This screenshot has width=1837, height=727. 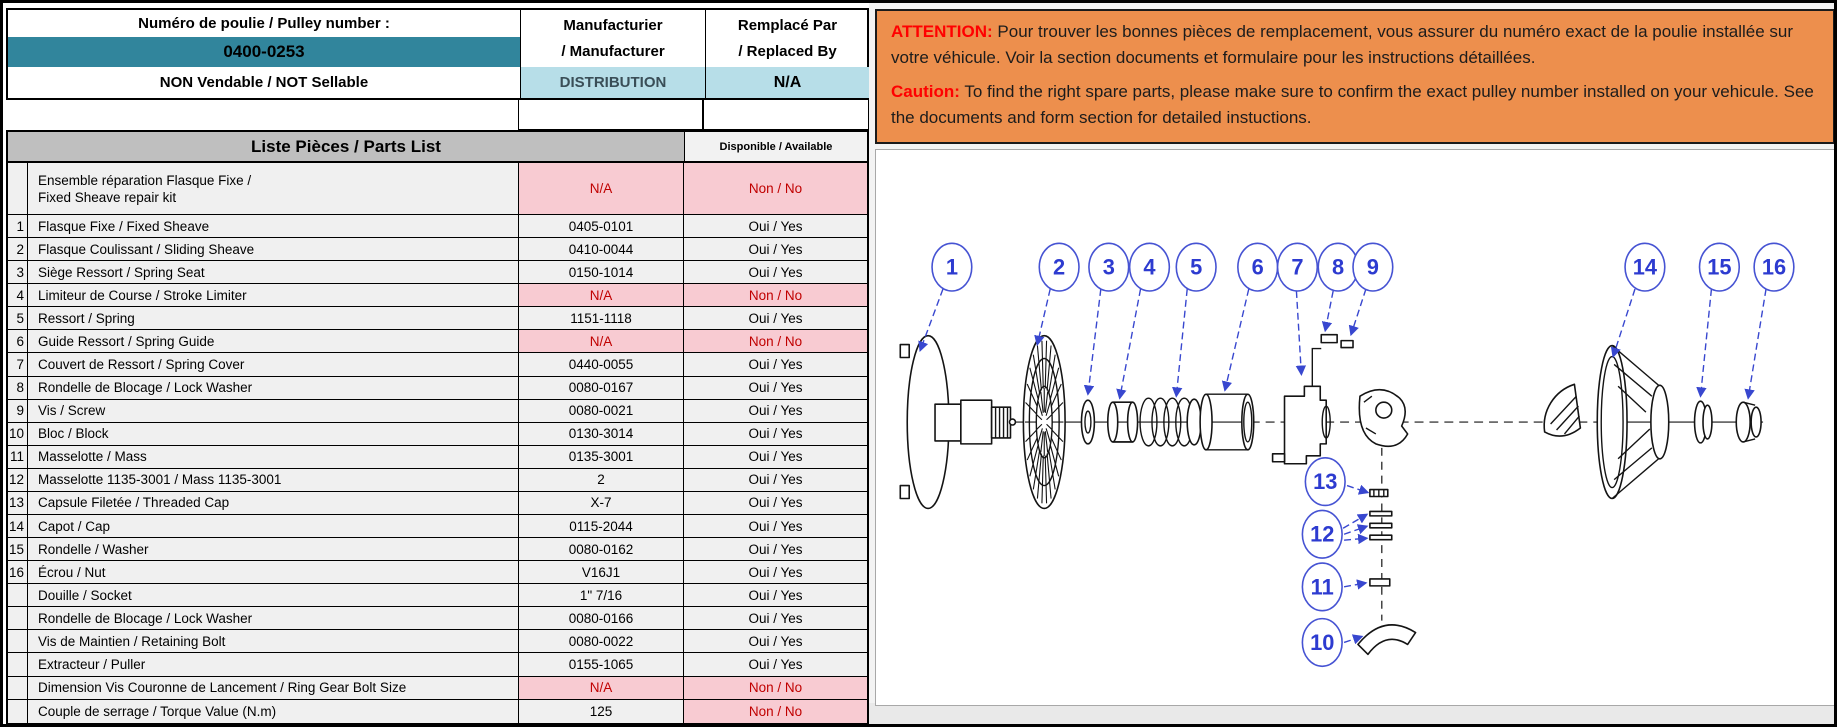 What do you see at coordinates (18, 503) in the screenshot?
I see `row-num: 13` at bounding box center [18, 503].